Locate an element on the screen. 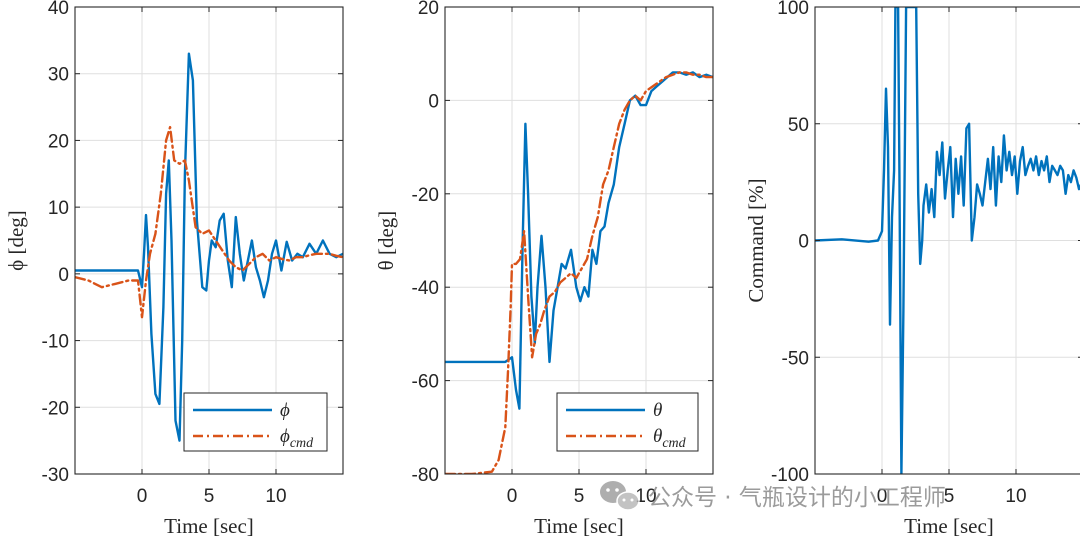 This screenshot has height=540, width=1080. y-axis-label: ϕ [deg] is located at coordinates (16, 240).